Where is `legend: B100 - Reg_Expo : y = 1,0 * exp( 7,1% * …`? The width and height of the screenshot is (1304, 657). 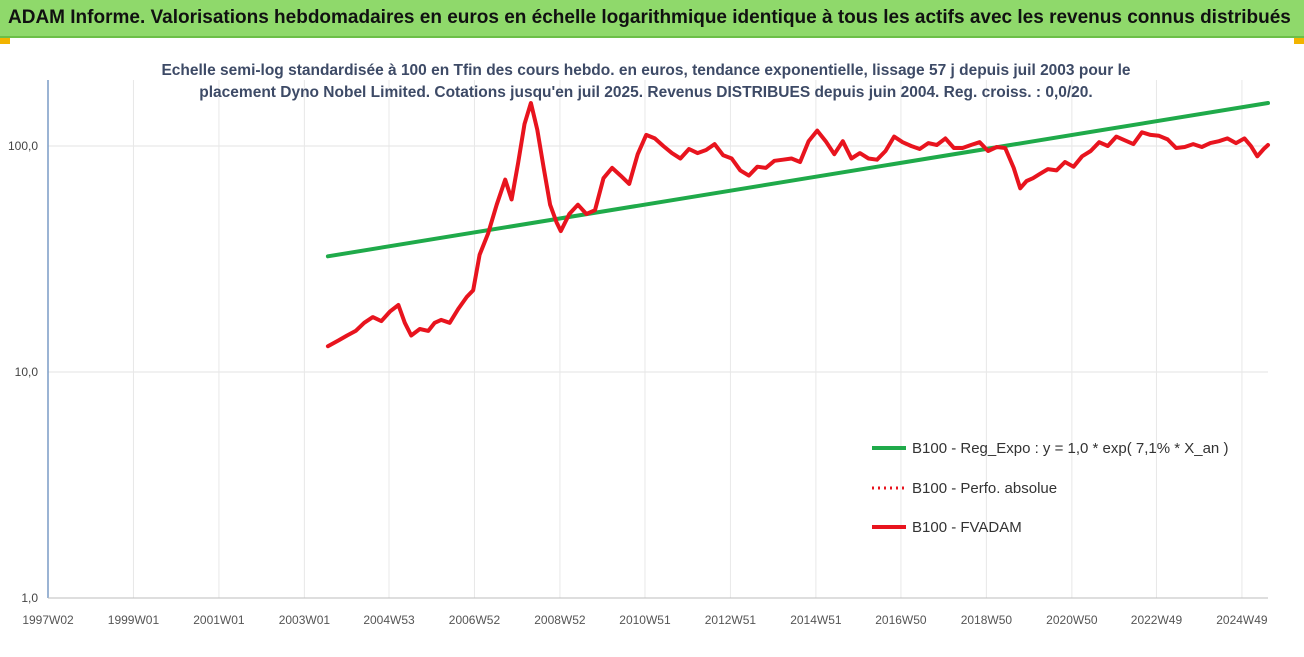
legend: B100 - Reg_Expo : y = 1,0 * exp( 7,1% * … is located at coordinates (1050, 488).